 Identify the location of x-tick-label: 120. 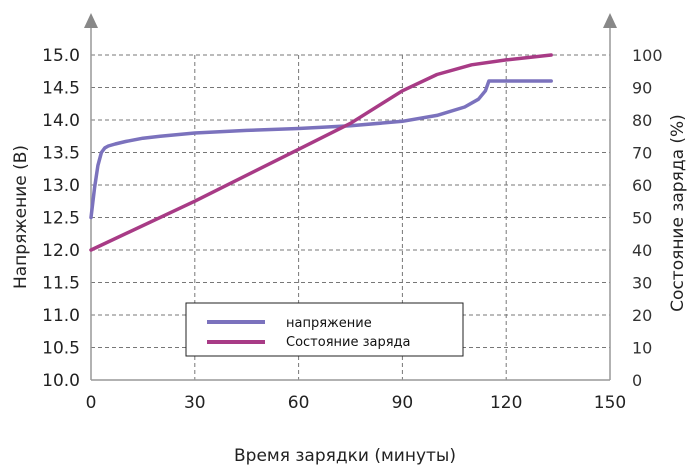
(506, 403).